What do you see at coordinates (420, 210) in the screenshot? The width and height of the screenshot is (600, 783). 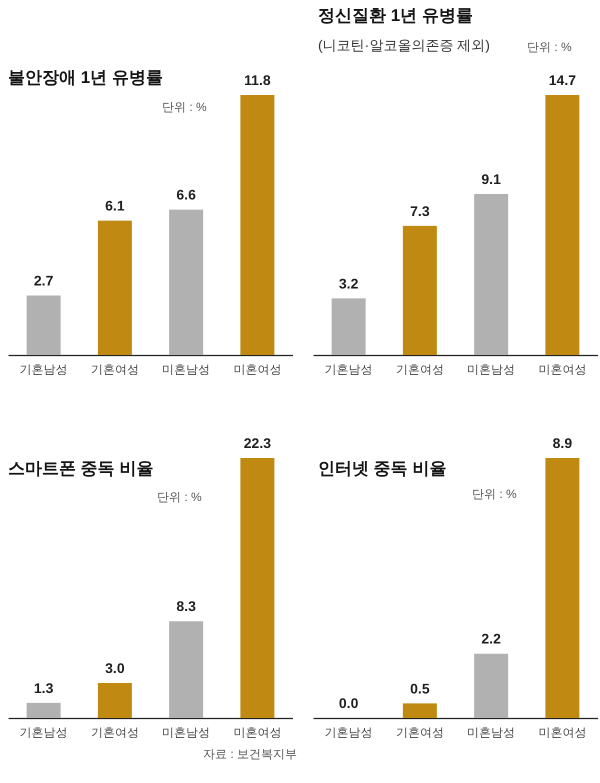 I see `data-label: 7.3` at bounding box center [420, 210].